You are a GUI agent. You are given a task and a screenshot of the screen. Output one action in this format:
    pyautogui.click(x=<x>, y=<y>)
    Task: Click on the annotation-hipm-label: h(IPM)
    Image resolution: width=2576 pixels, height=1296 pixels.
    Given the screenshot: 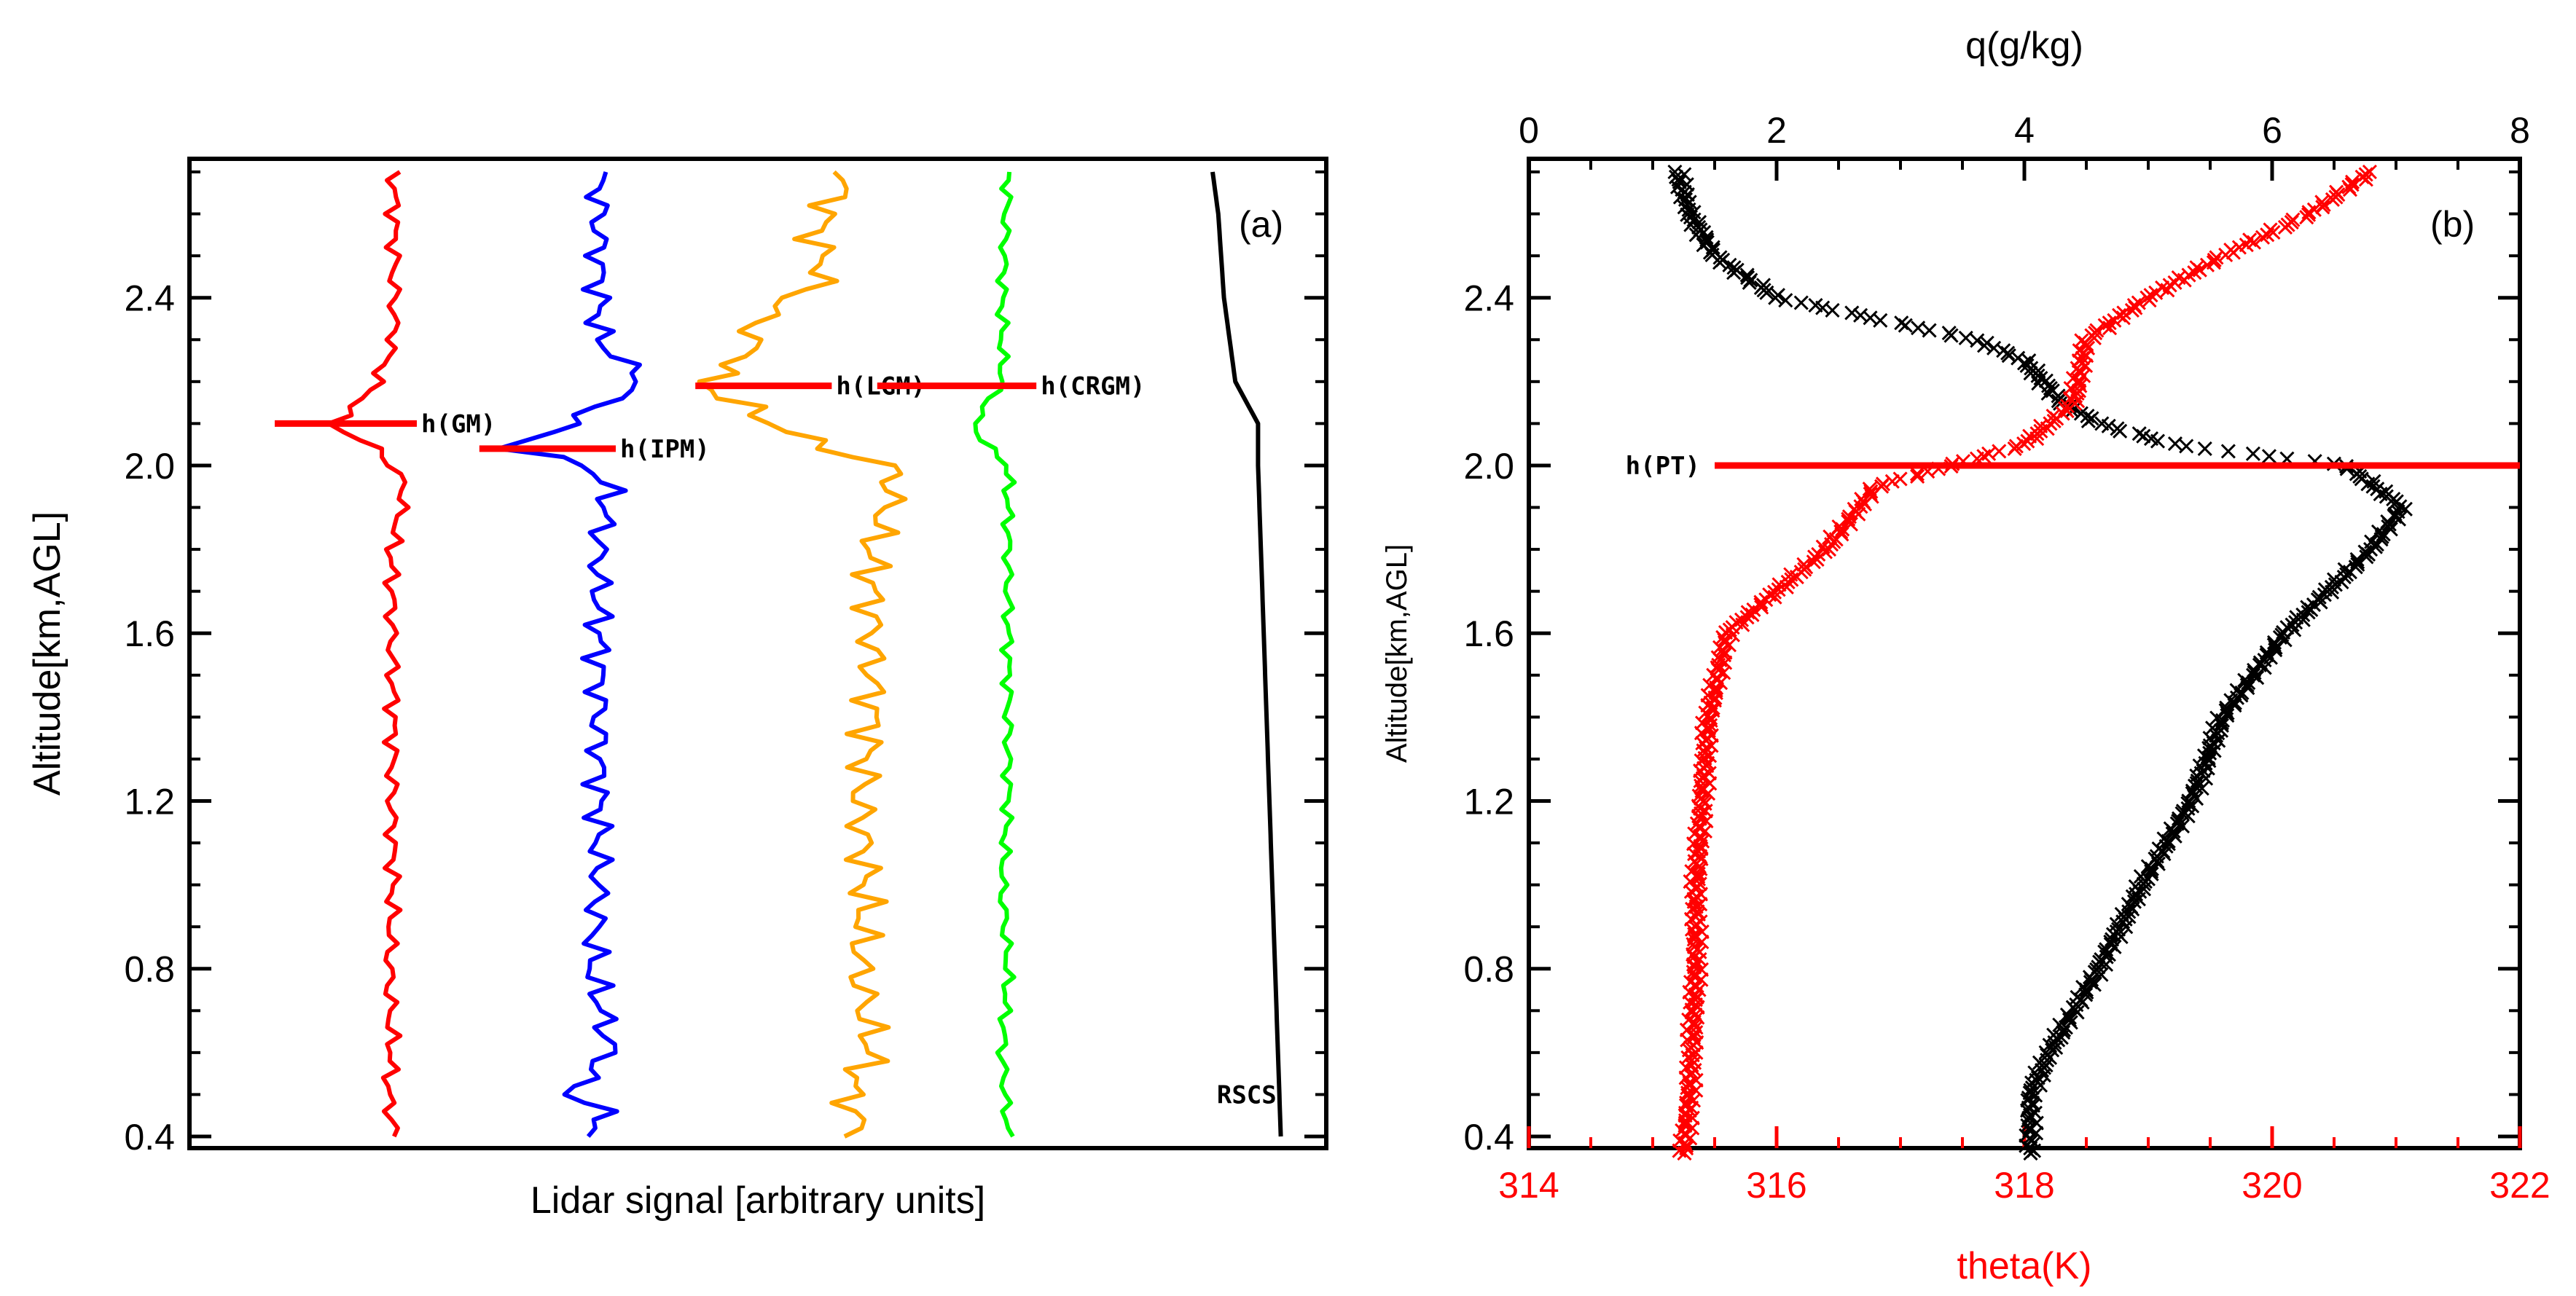 What is the action you would take?
    pyautogui.click(x=665, y=449)
    